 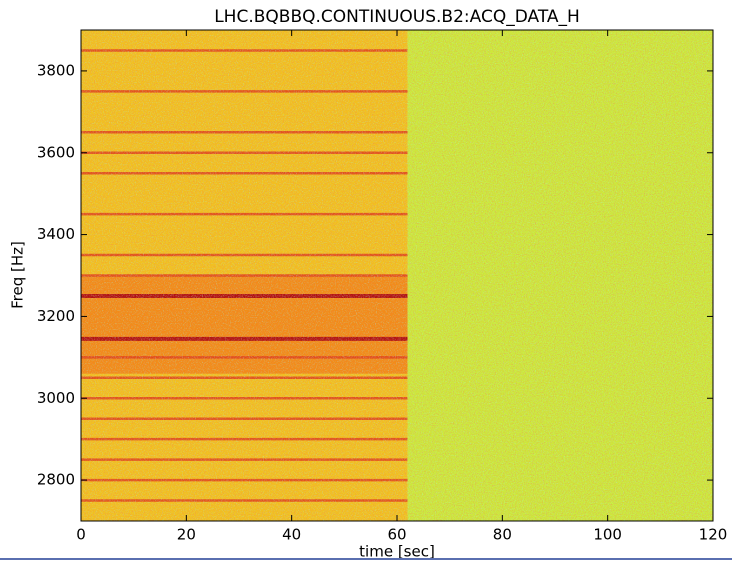 What do you see at coordinates (397, 552) in the screenshot?
I see `x-axis-label: time [sec]` at bounding box center [397, 552].